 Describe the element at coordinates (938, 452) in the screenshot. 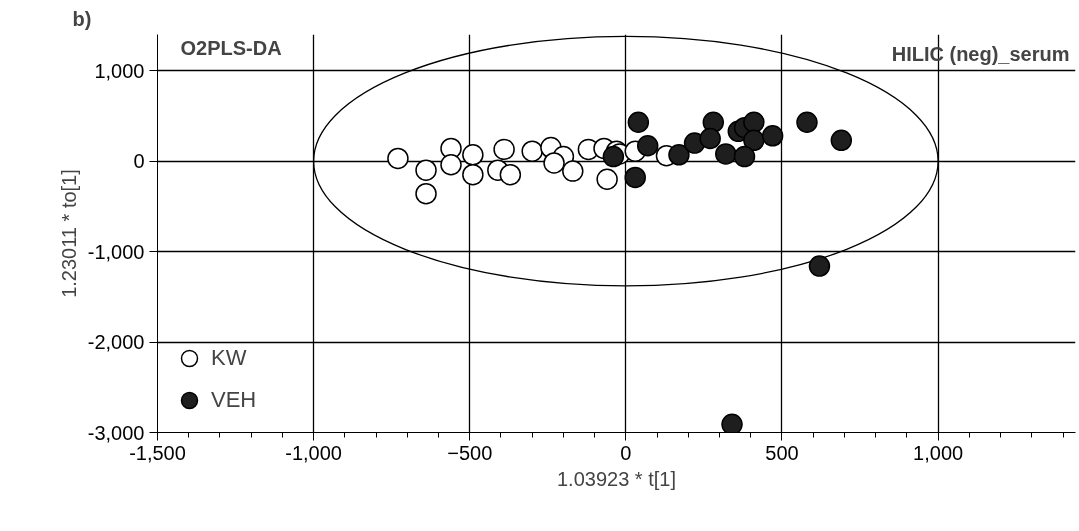

I see `x-tick-label: 1,000` at that location.